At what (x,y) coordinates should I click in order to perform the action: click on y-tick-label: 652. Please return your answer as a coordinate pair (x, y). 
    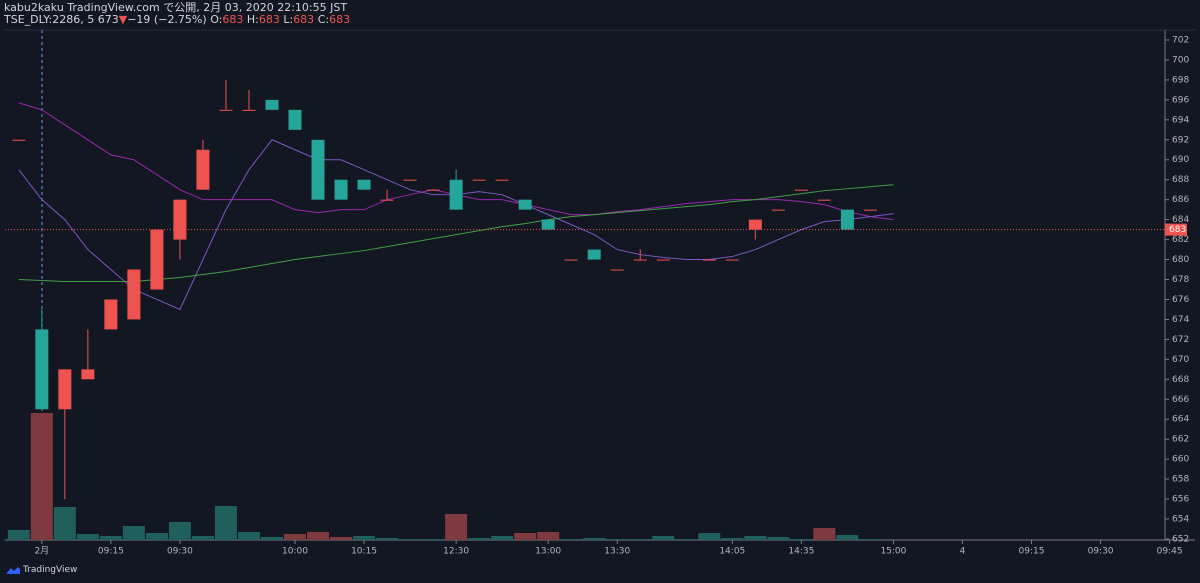
    Looking at the image, I should click on (1180, 540).